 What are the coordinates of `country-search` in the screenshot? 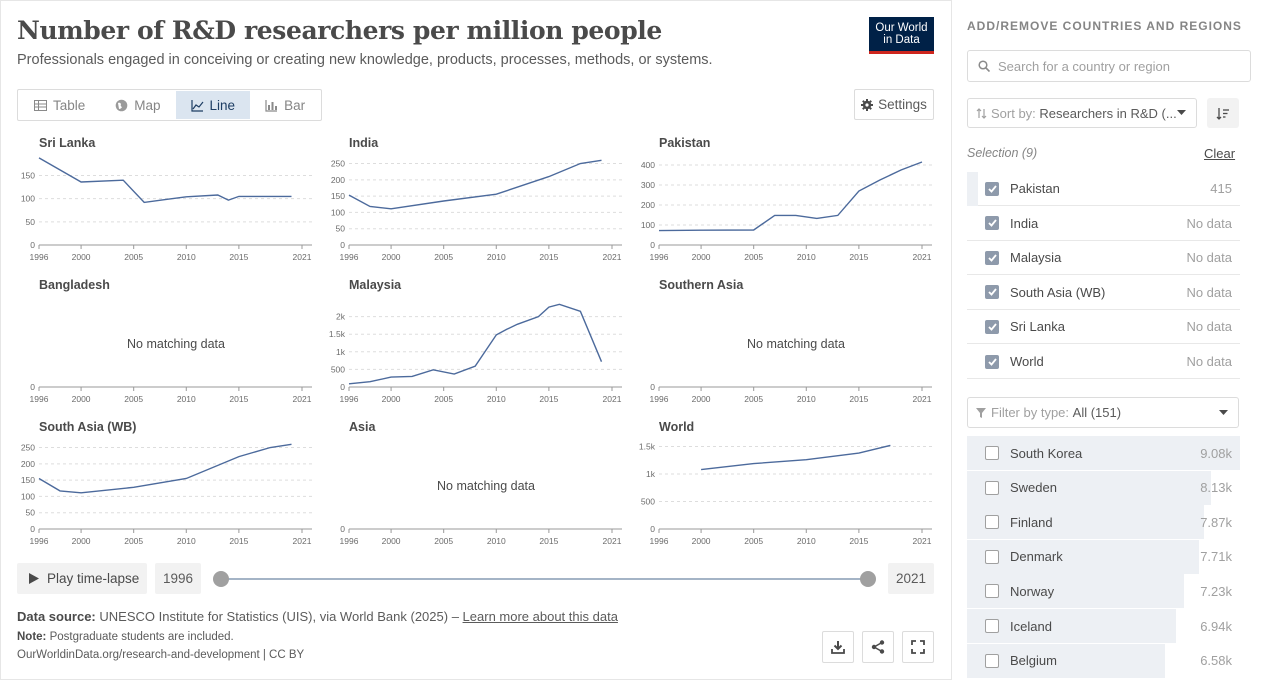 It's located at (1109, 66).